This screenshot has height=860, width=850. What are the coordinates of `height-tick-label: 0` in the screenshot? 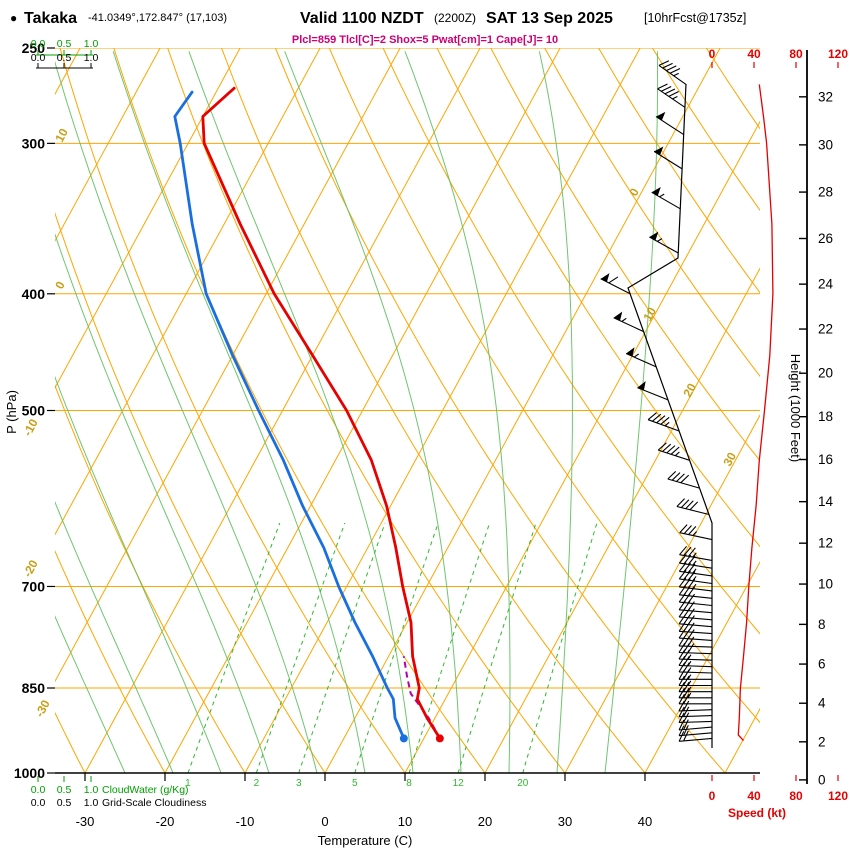 It's located at (822, 779).